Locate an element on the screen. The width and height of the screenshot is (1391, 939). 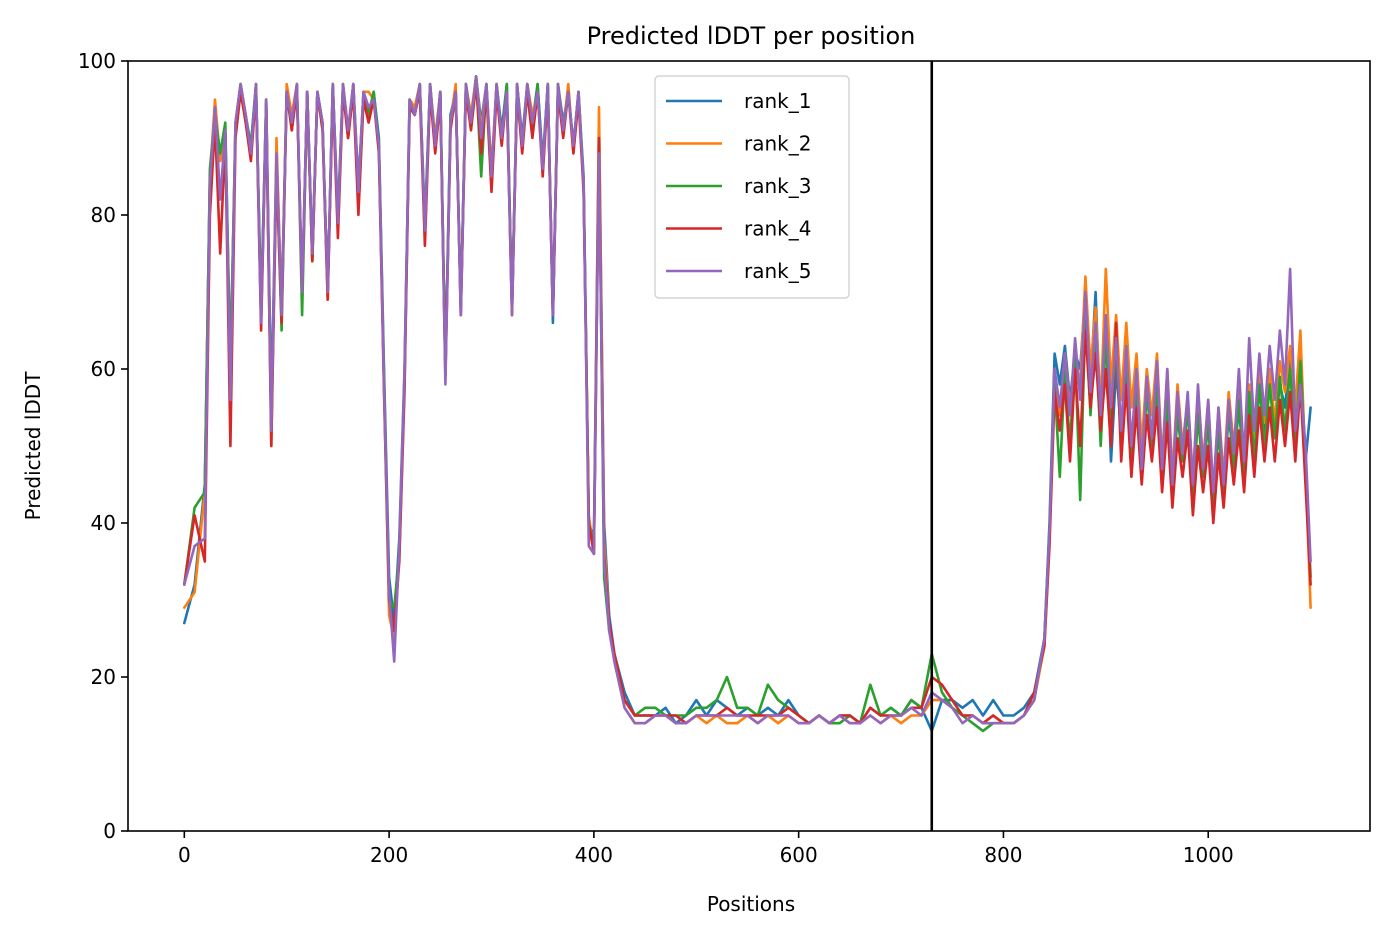
x-axis: 0 200 400 600 800 1000 is located at coordinates (706, 849).